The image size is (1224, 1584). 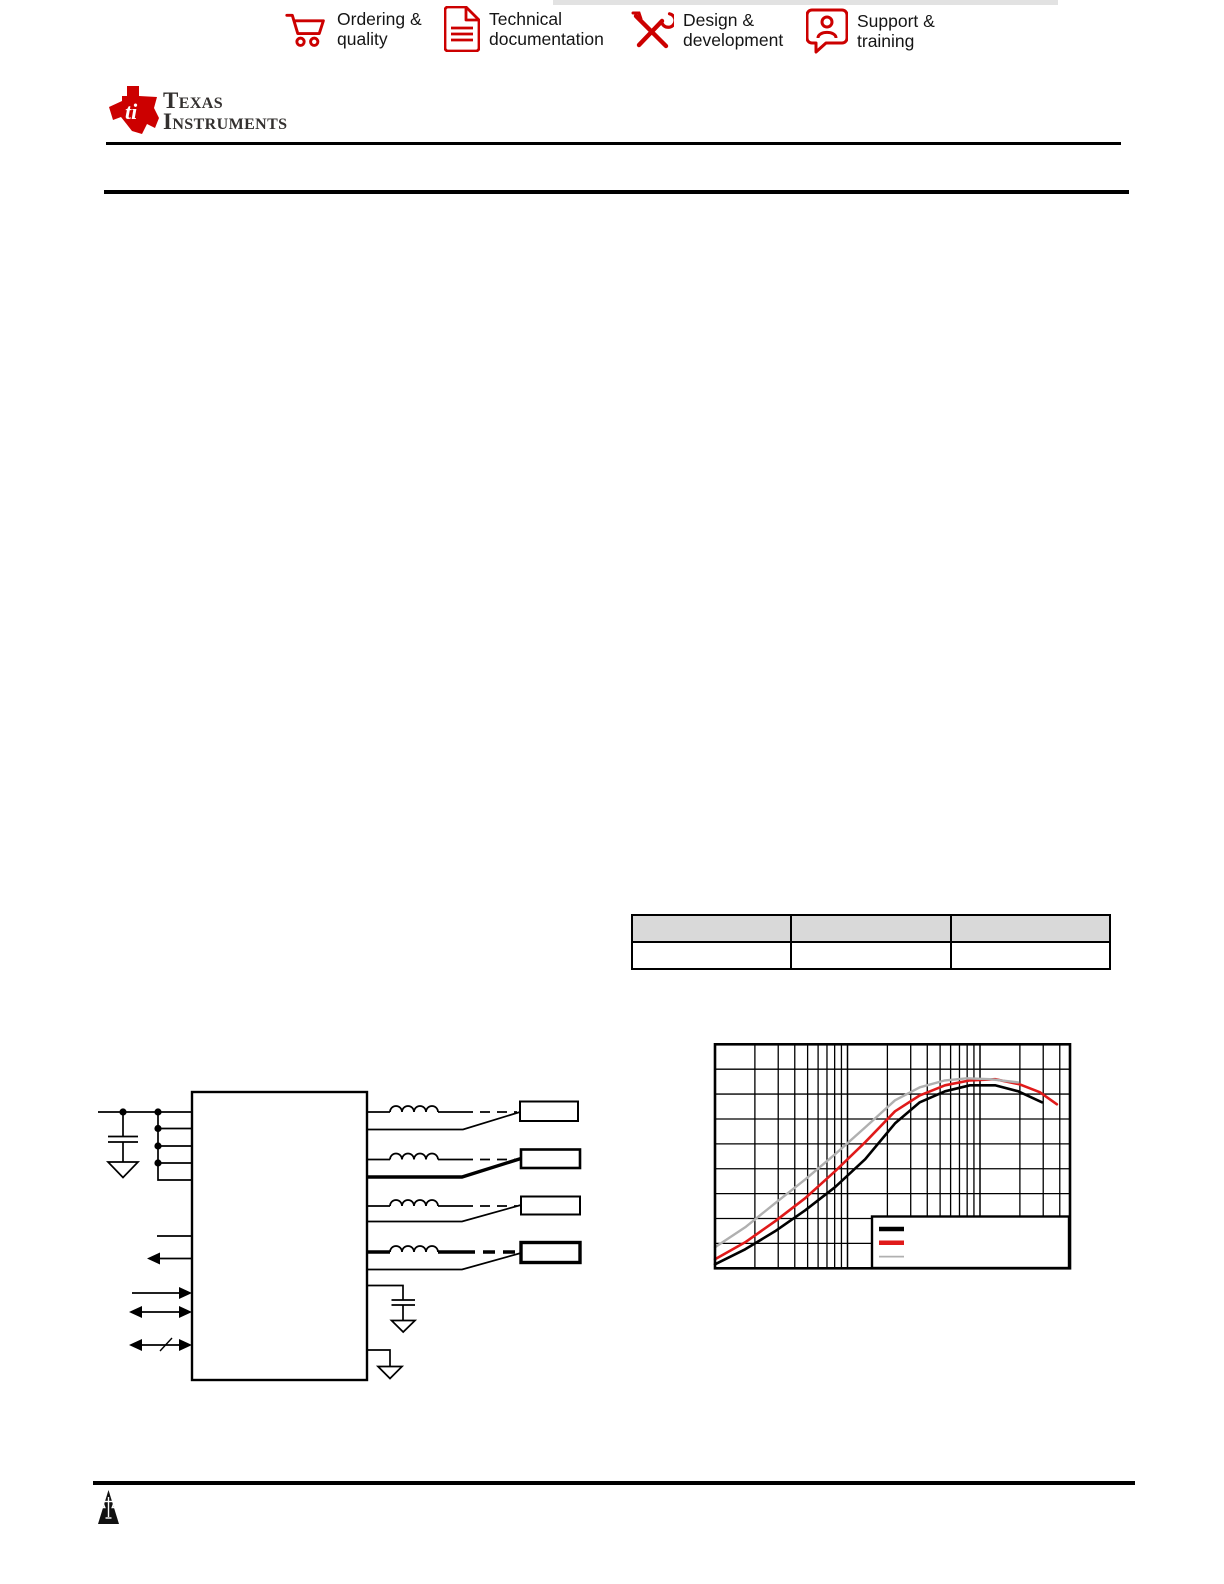 I want to click on ground-symbol-gnd, so click(x=390, y=1372).